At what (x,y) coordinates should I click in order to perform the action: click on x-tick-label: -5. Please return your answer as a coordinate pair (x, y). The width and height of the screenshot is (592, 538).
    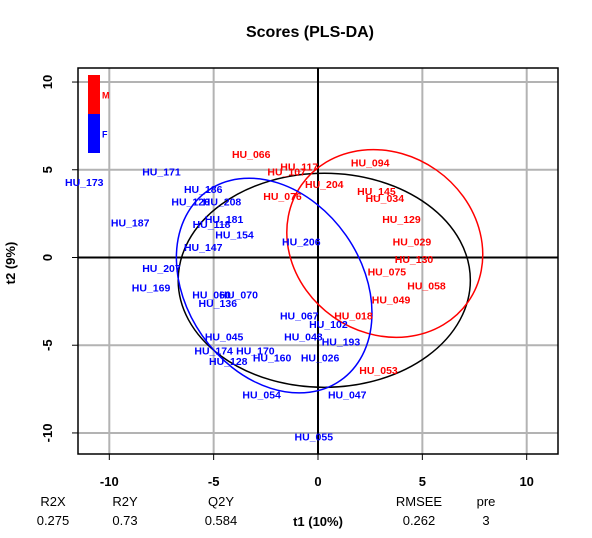
    Looking at the image, I should click on (214, 481).